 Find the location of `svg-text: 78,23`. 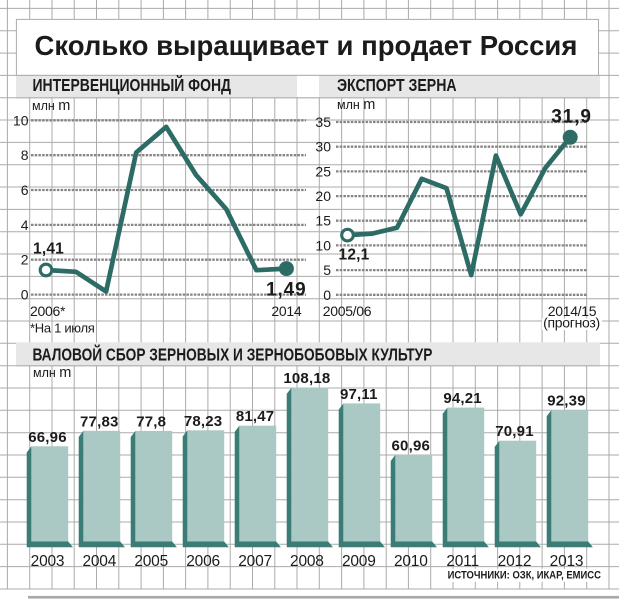

svg-text: 78,23 is located at coordinates (203, 421).